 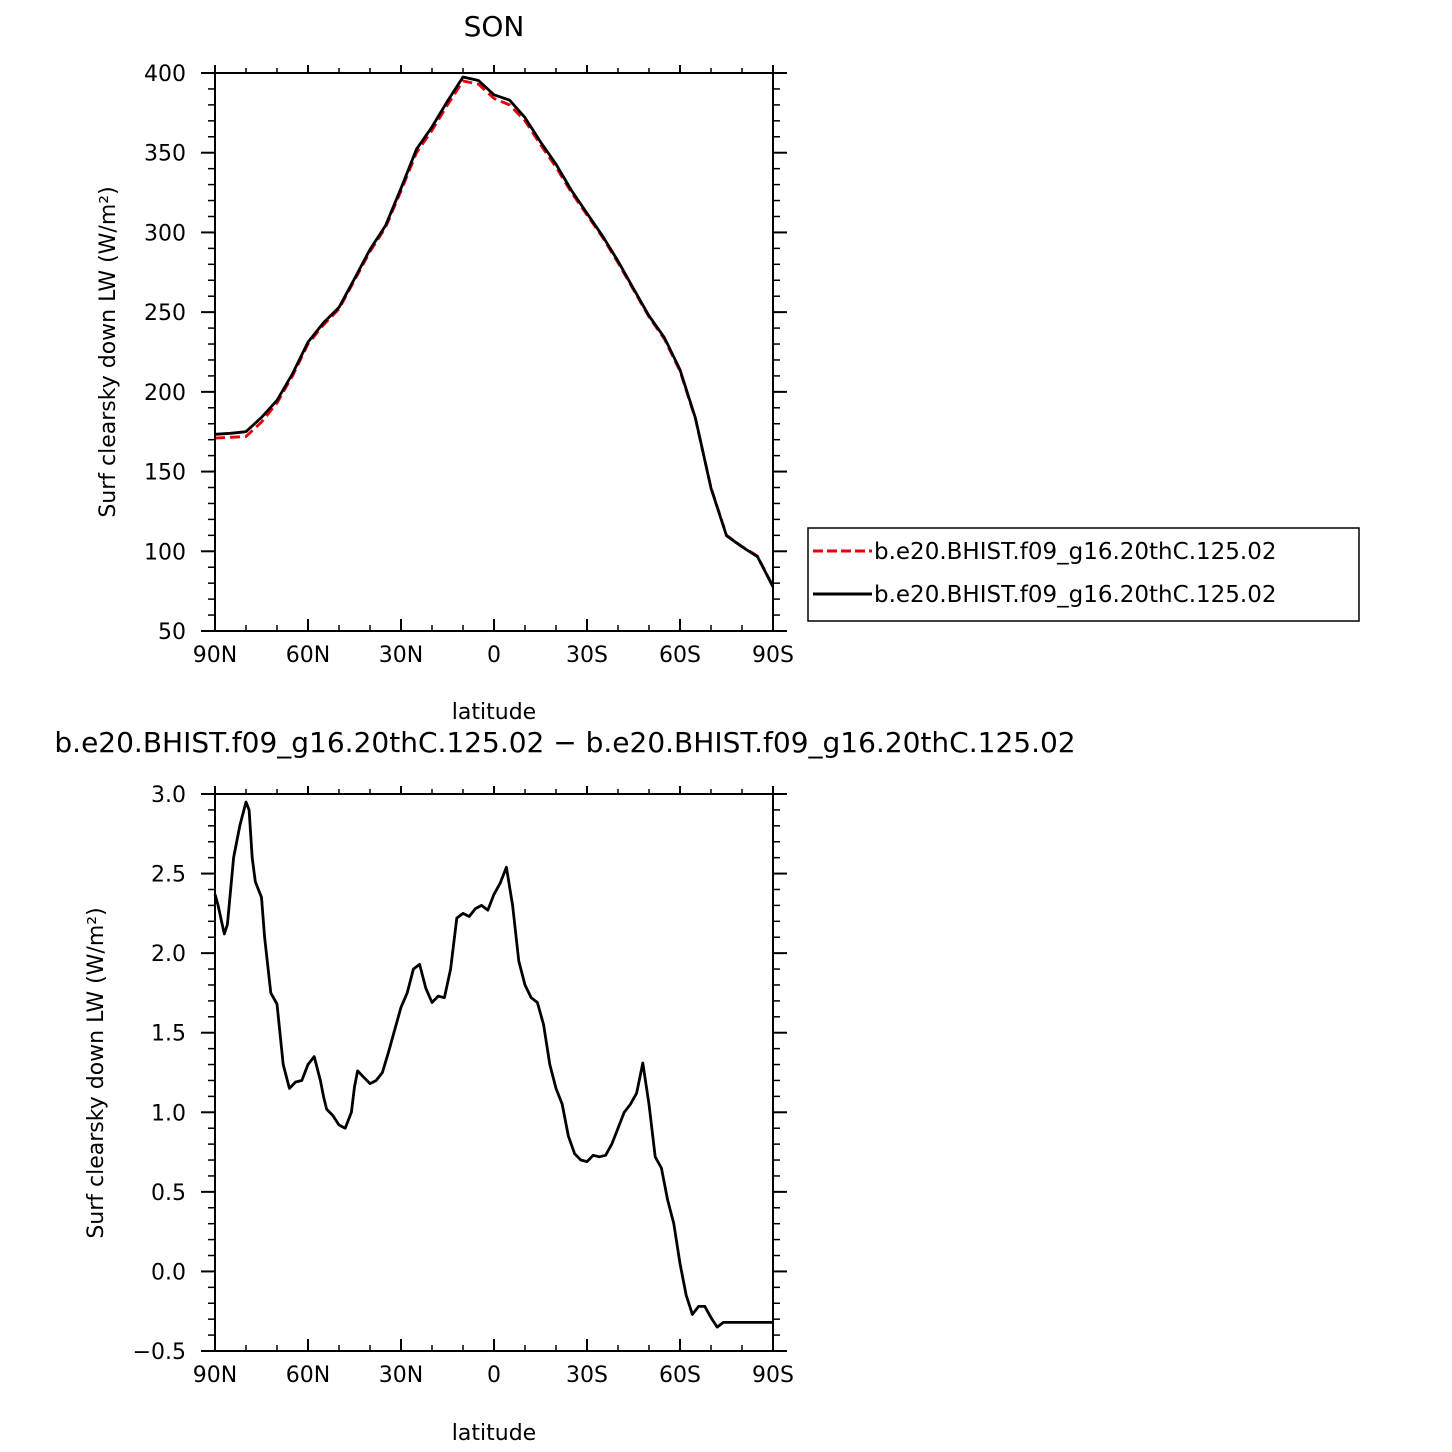 I want to click on top-x-axis-title: latitude, so click(x=494, y=712).